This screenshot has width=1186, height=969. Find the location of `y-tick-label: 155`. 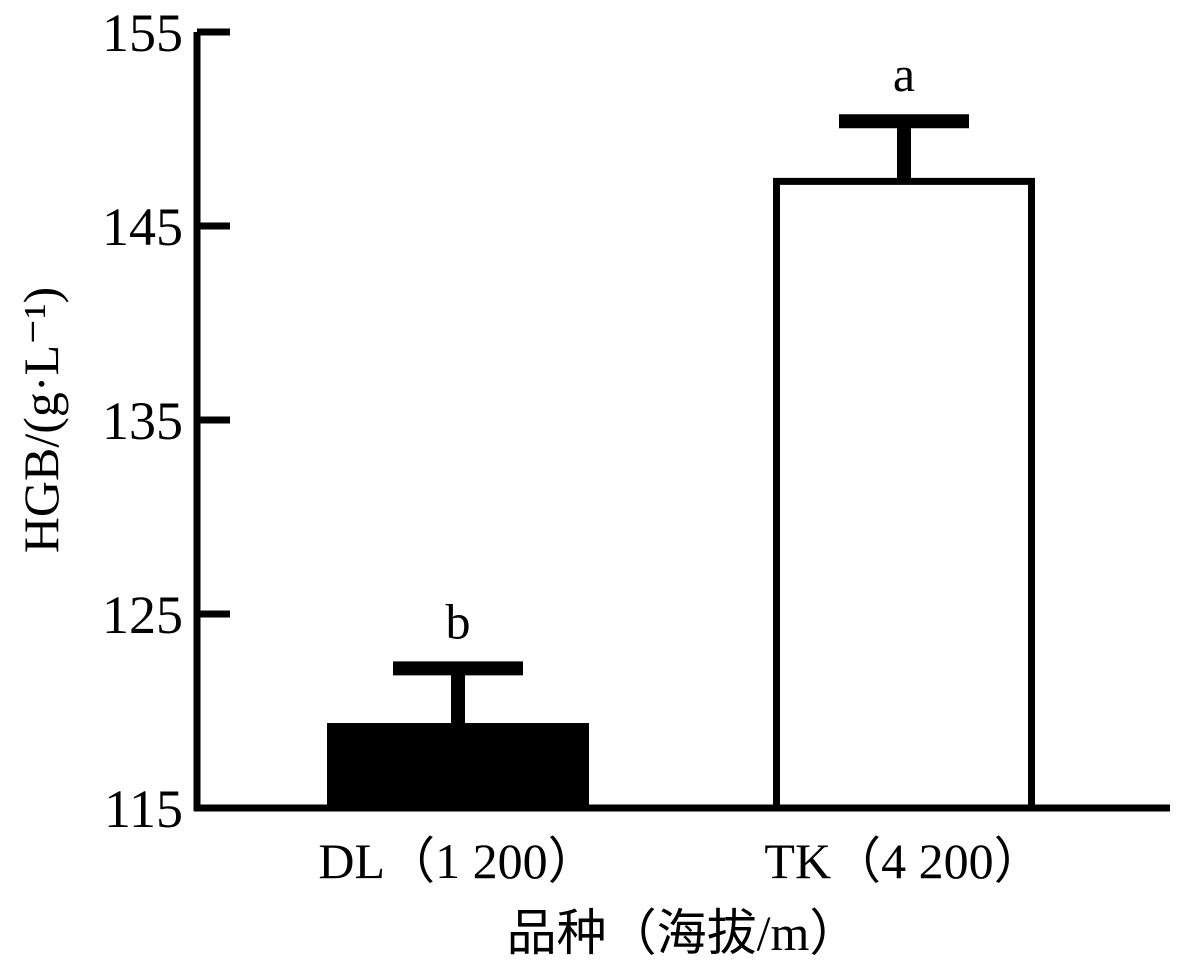

y-tick-label: 155 is located at coordinates (142, 33).